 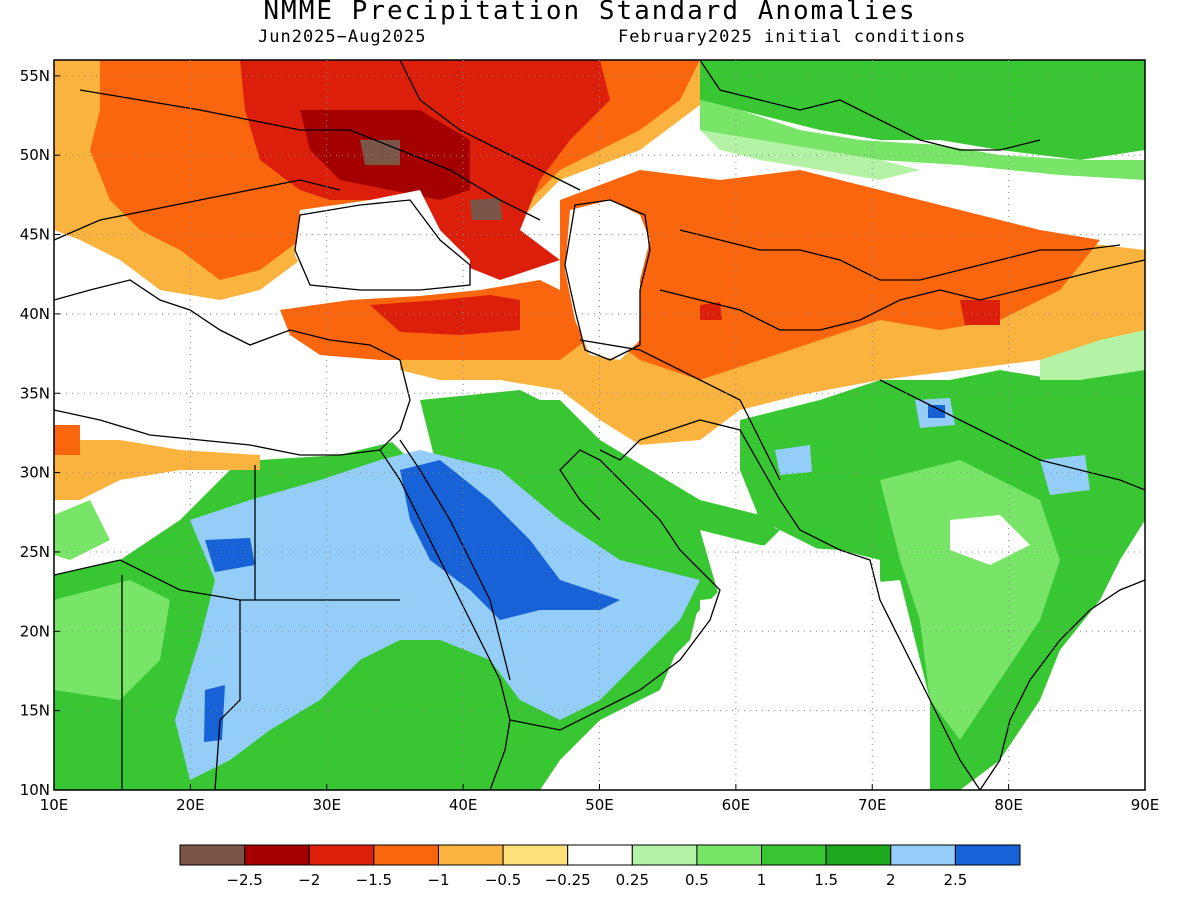 What do you see at coordinates (463, 805) in the screenshot?
I see `lon-tick-label: 40E` at bounding box center [463, 805].